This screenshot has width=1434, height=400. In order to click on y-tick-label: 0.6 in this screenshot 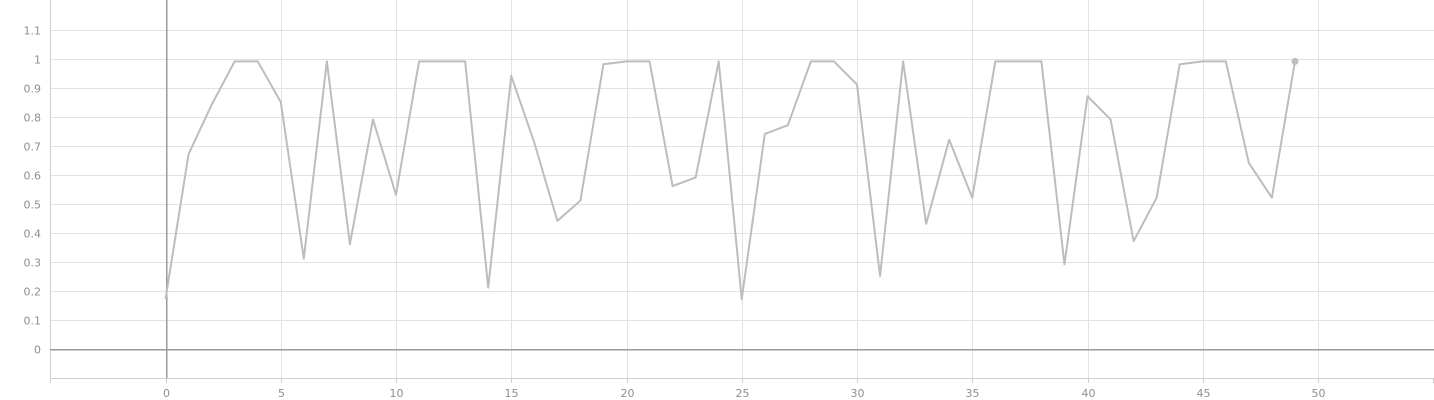, I will do `click(33, 176)`.